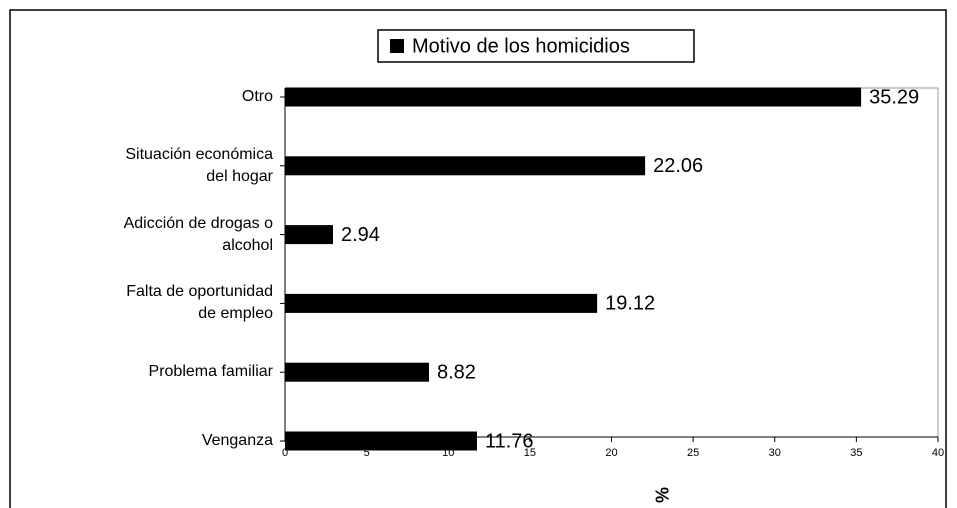 The width and height of the screenshot is (957, 508). Describe the element at coordinates (894, 97) in the screenshot. I see `value-label: 35.29` at that location.